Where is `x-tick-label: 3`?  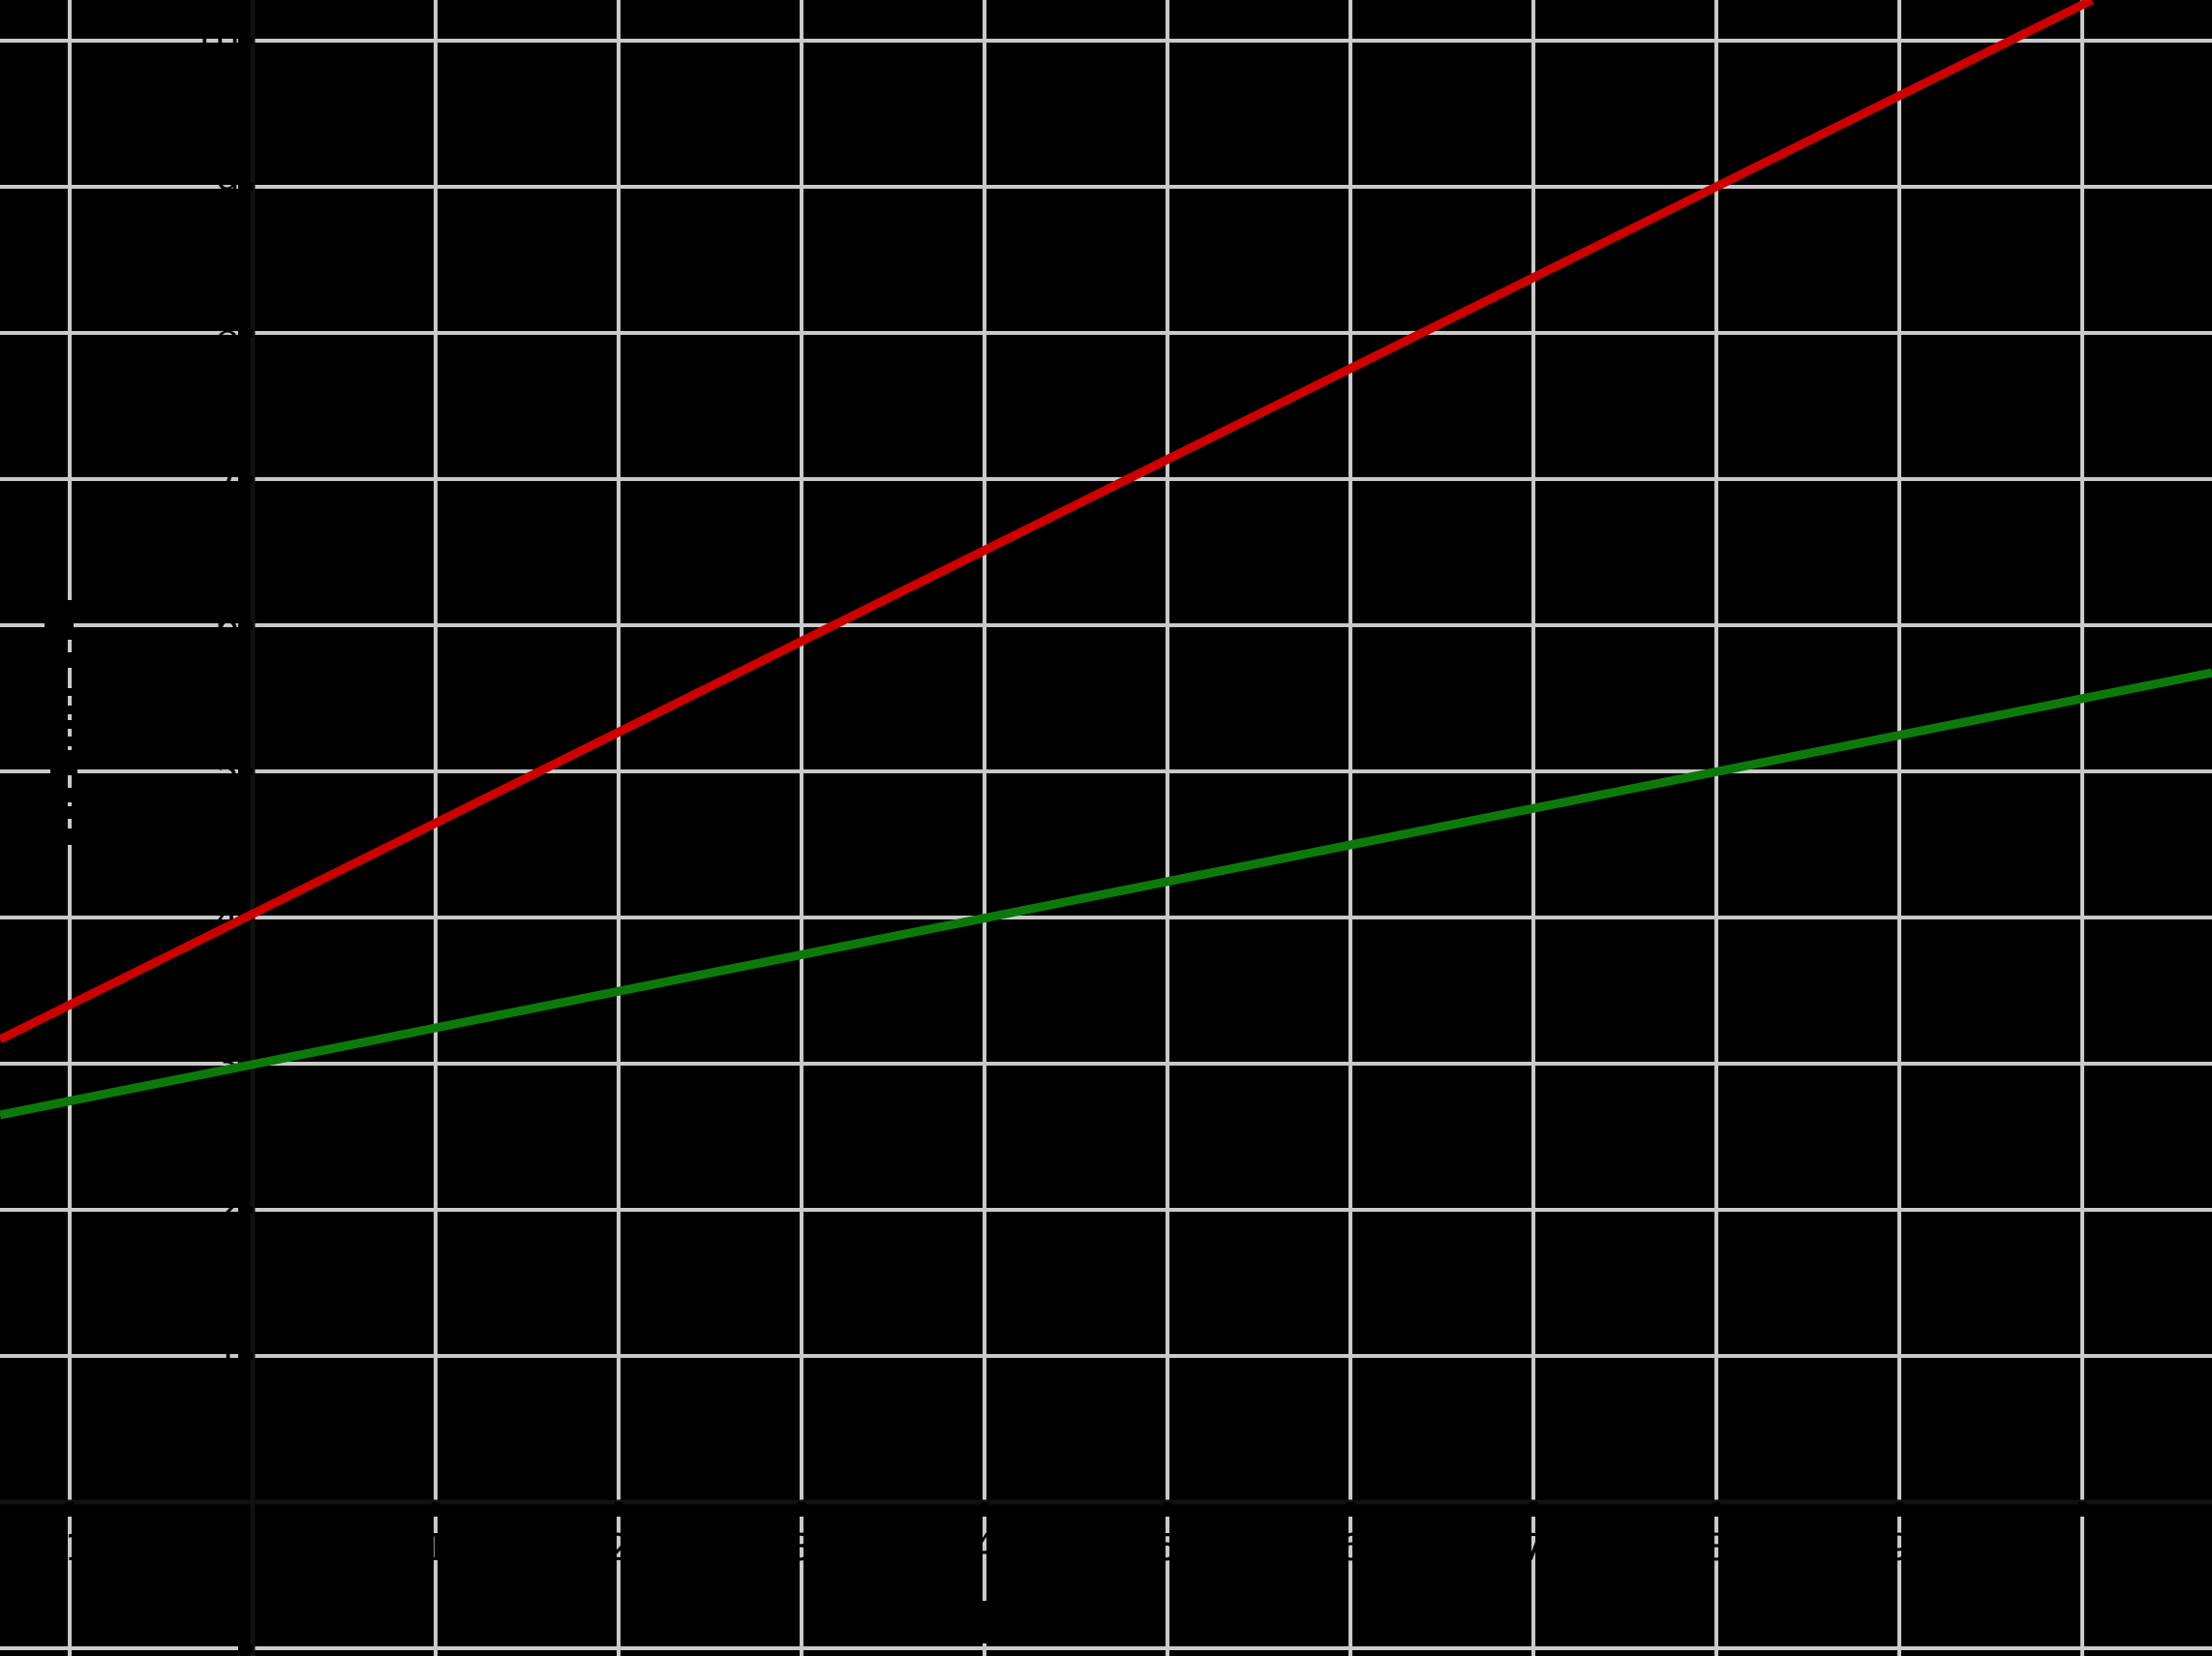 x-tick-label: 3 is located at coordinates (801, 1547).